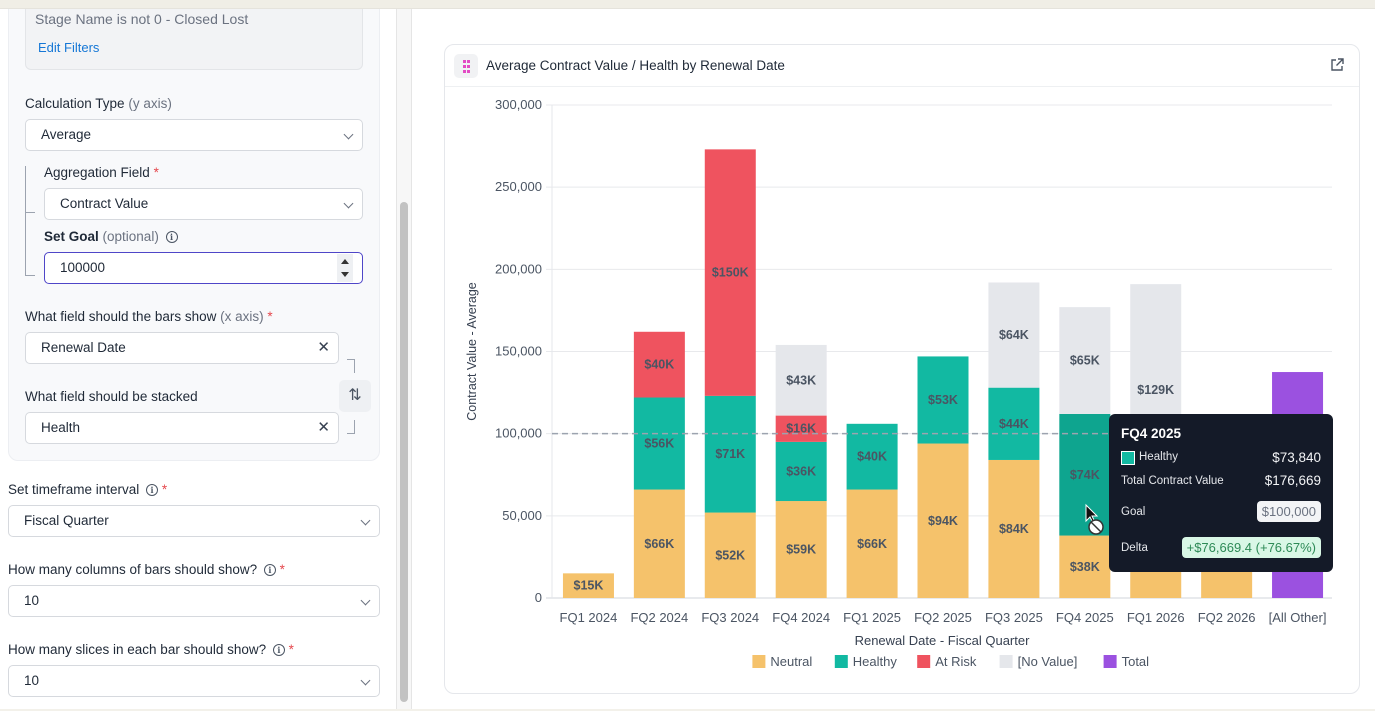 Image resolution: width=1375 pixels, height=711 pixels. Describe the element at coordinates (522, 515) in the screenshot. I see `y-tick-label: 50,000` at that location.